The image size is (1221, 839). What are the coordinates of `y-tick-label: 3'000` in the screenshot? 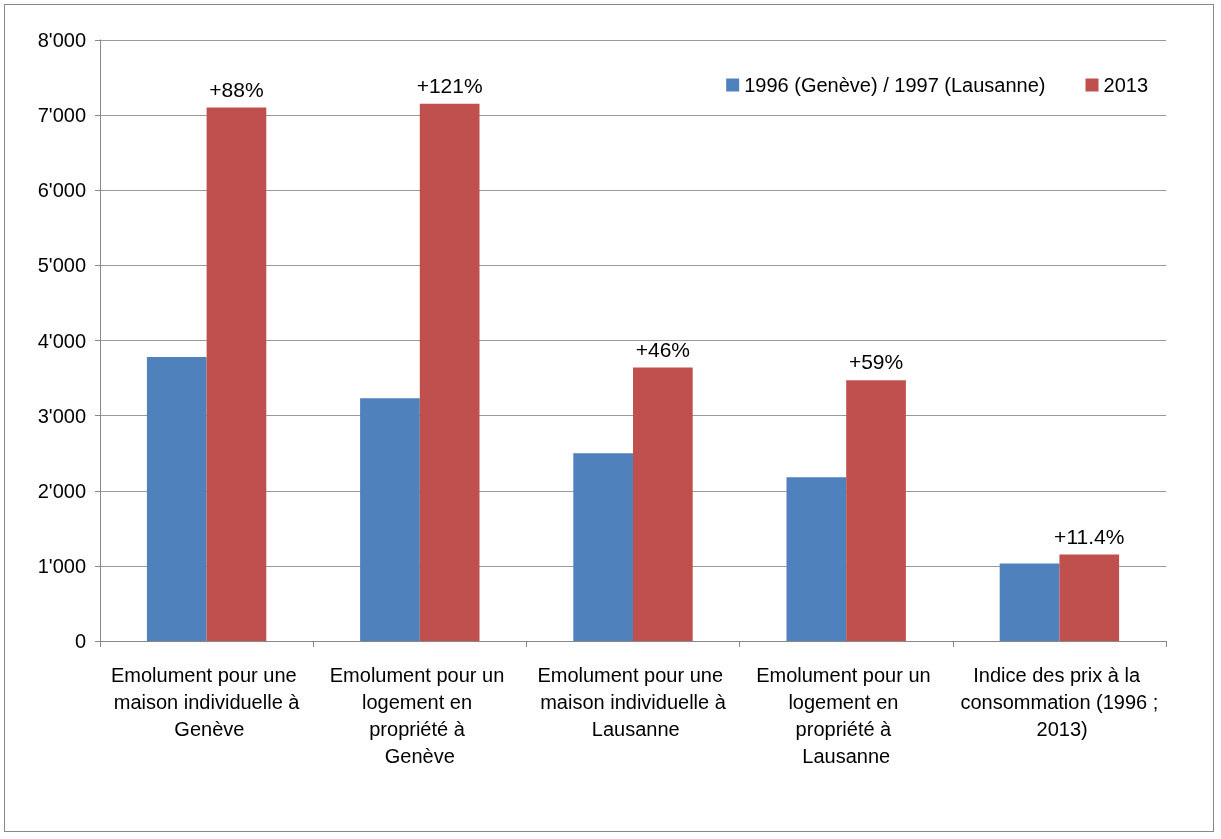 It's located at (61, 415).